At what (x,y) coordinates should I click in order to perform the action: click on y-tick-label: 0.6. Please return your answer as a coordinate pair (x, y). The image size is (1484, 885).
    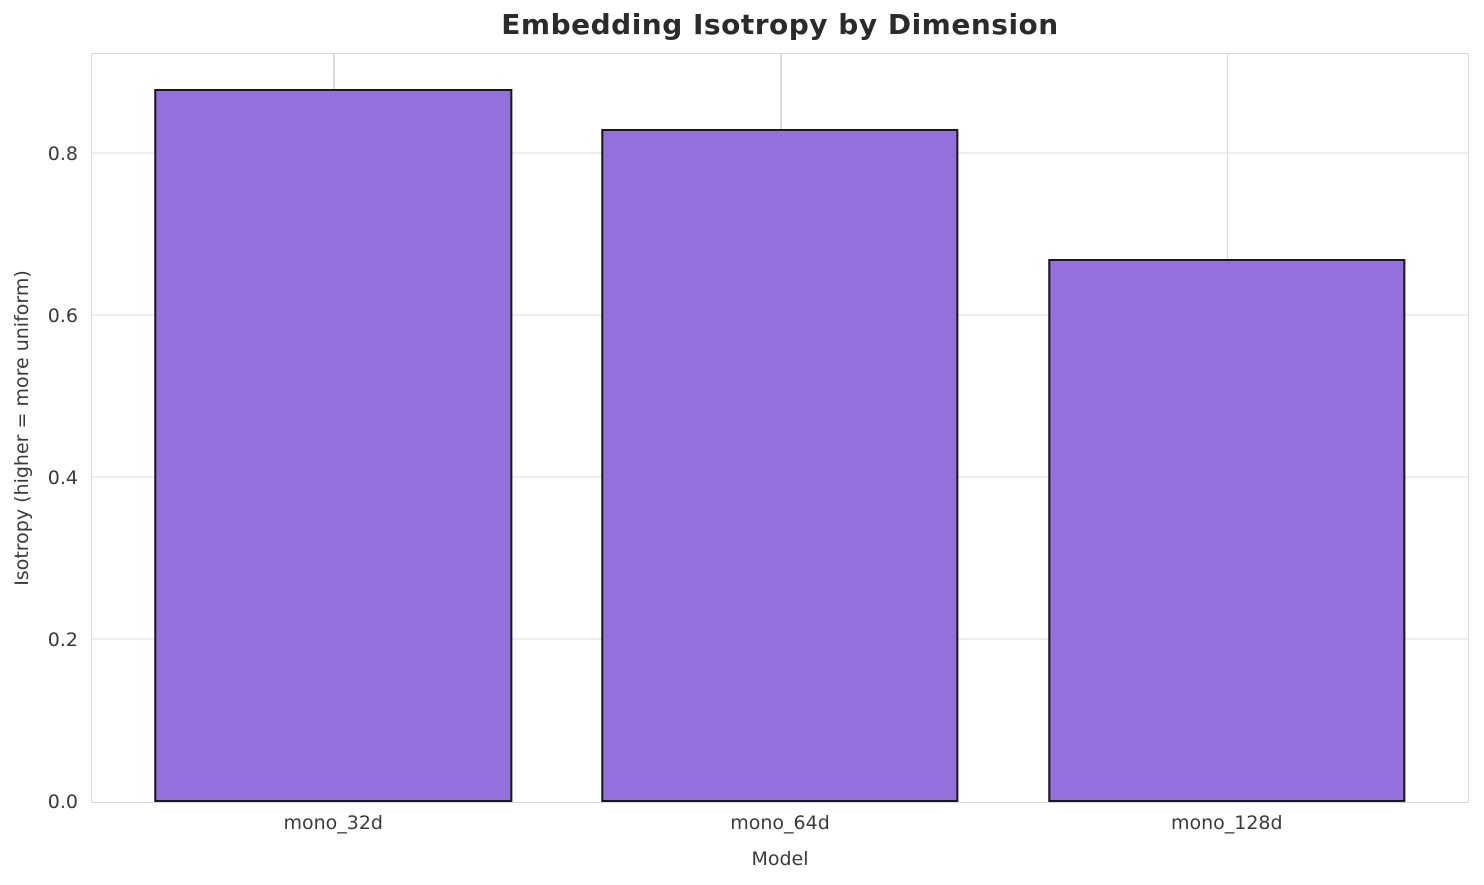
    Looking at the image, I should click on (62, 315).